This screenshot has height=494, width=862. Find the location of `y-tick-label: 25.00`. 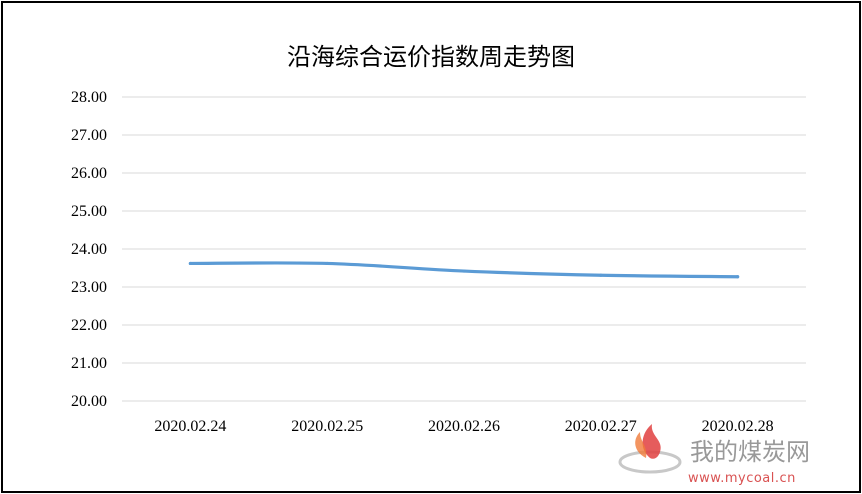

y-tick-label: 25.00 is located at coordinates (89, 211).